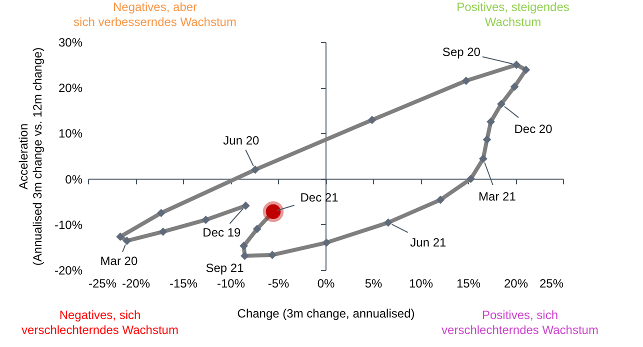 This screenshot has height=347, width=643. I want to click on x-tick-label: -10%, so click(231, 283).